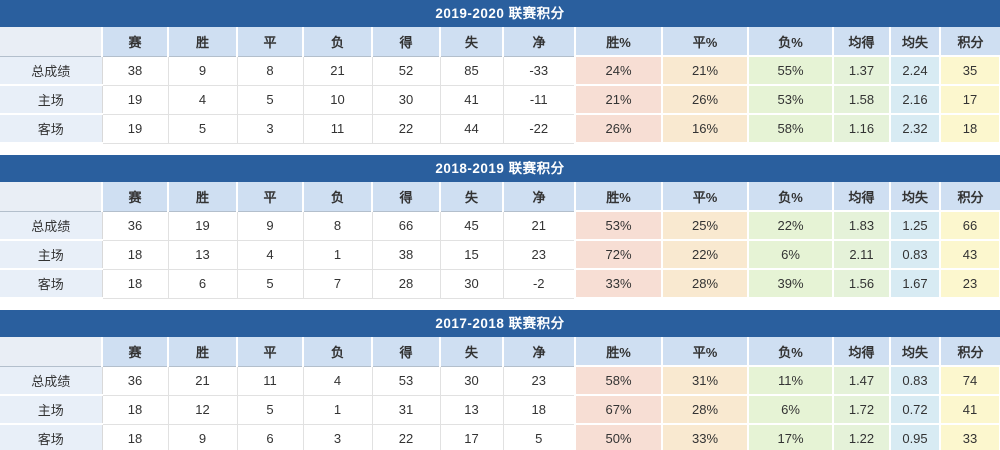 This screenshot has height=450, width=1000. What do you see at coordinates (861, 409) in the screenshot?
I see `stat-cell: 1.72` at bounding box center [861, 409].